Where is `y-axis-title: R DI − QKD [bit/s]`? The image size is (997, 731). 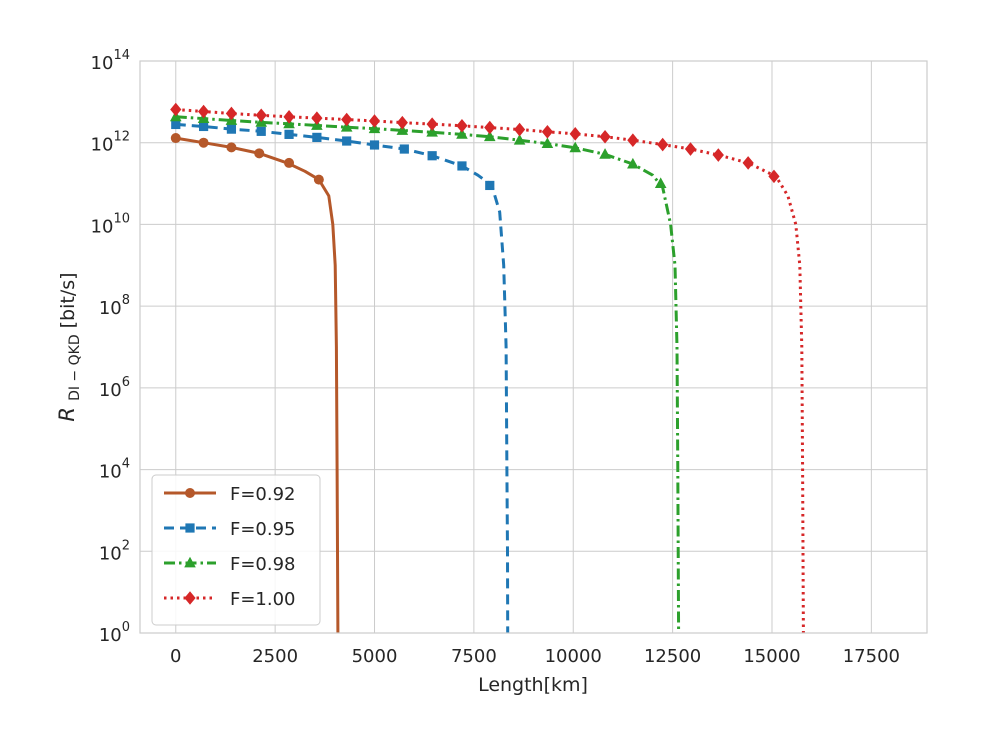 y-axis-title: R DI − QKD [bit/s] is located at coordinates (69, 346).